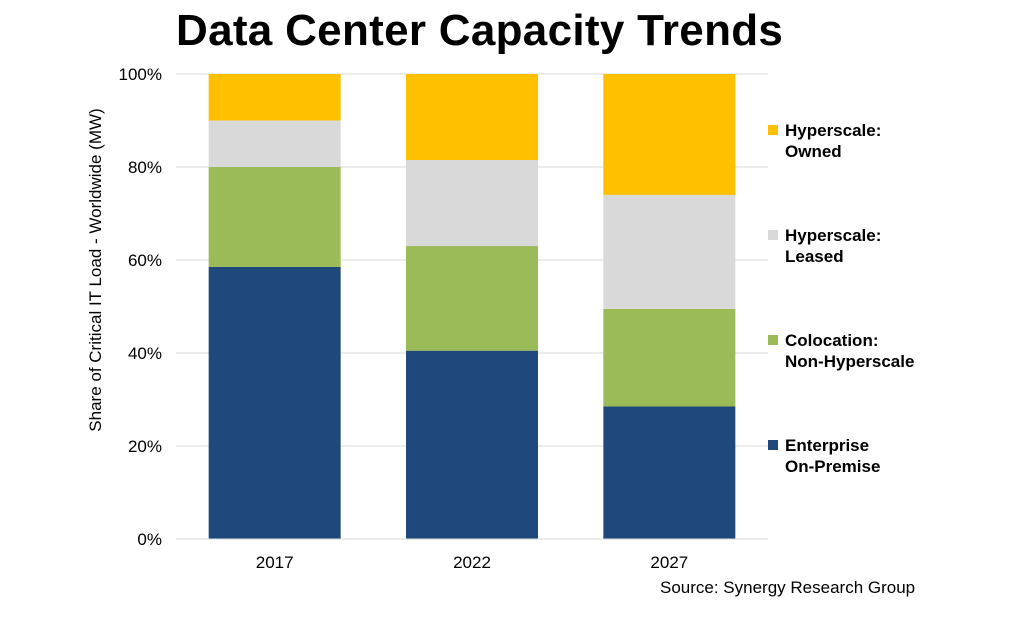 The height and width of the screenshot is (620, 1034). What do you see at coordinates (669, 562) in the screenshot?
I see `x-tick-label: 2027` at bounding box center [669, 562].